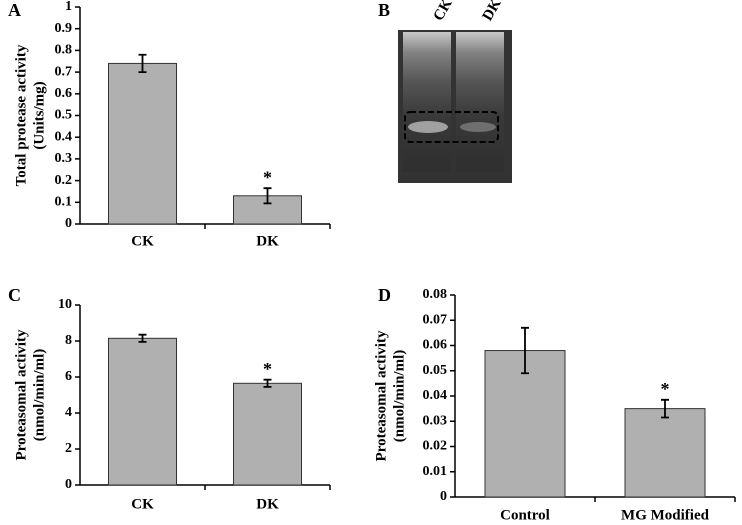 This screenshot has height=525, width=742. I want to click on y-tick-label: 0.1, so click(64, 202).